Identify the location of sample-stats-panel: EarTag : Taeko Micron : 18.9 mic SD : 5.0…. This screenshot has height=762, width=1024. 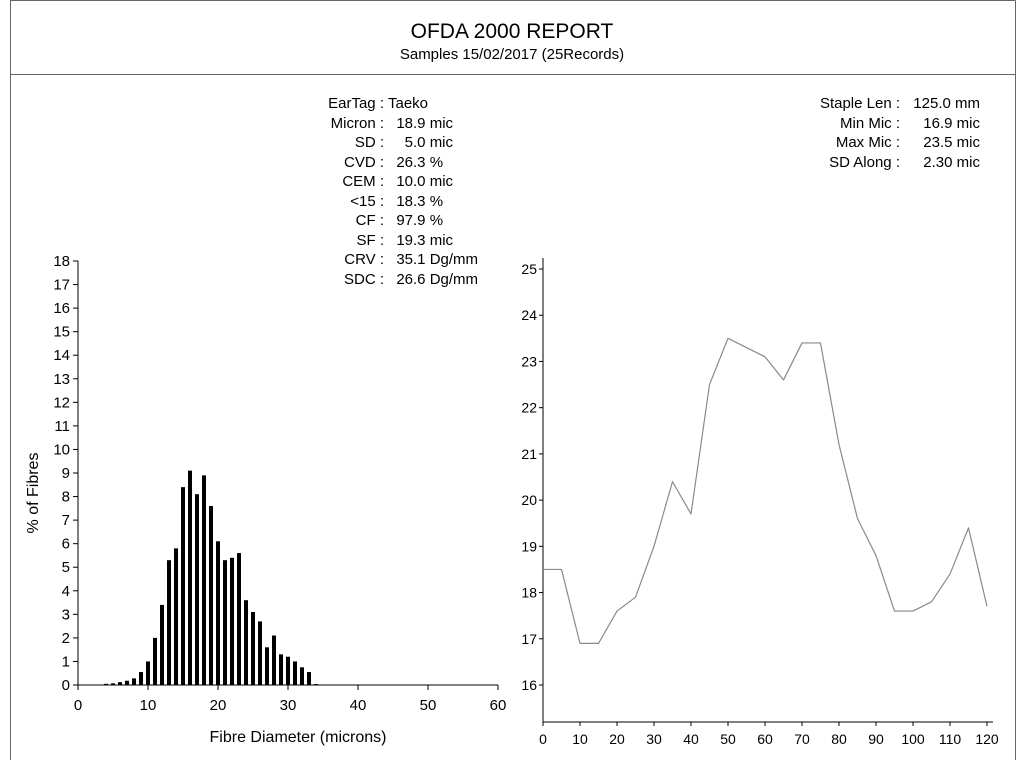
(369, 191).